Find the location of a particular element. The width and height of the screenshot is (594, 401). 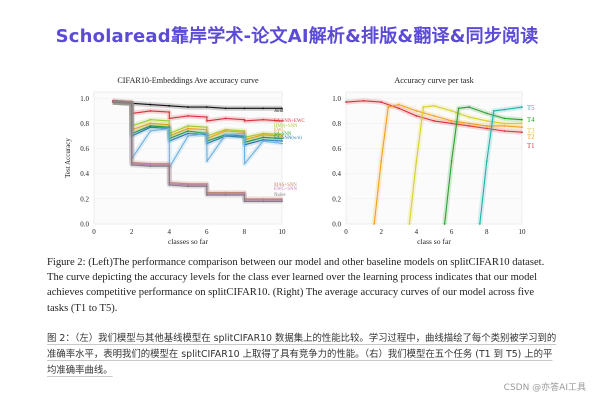

series-label: EWC+SNN is located at coordinates (285, 189).